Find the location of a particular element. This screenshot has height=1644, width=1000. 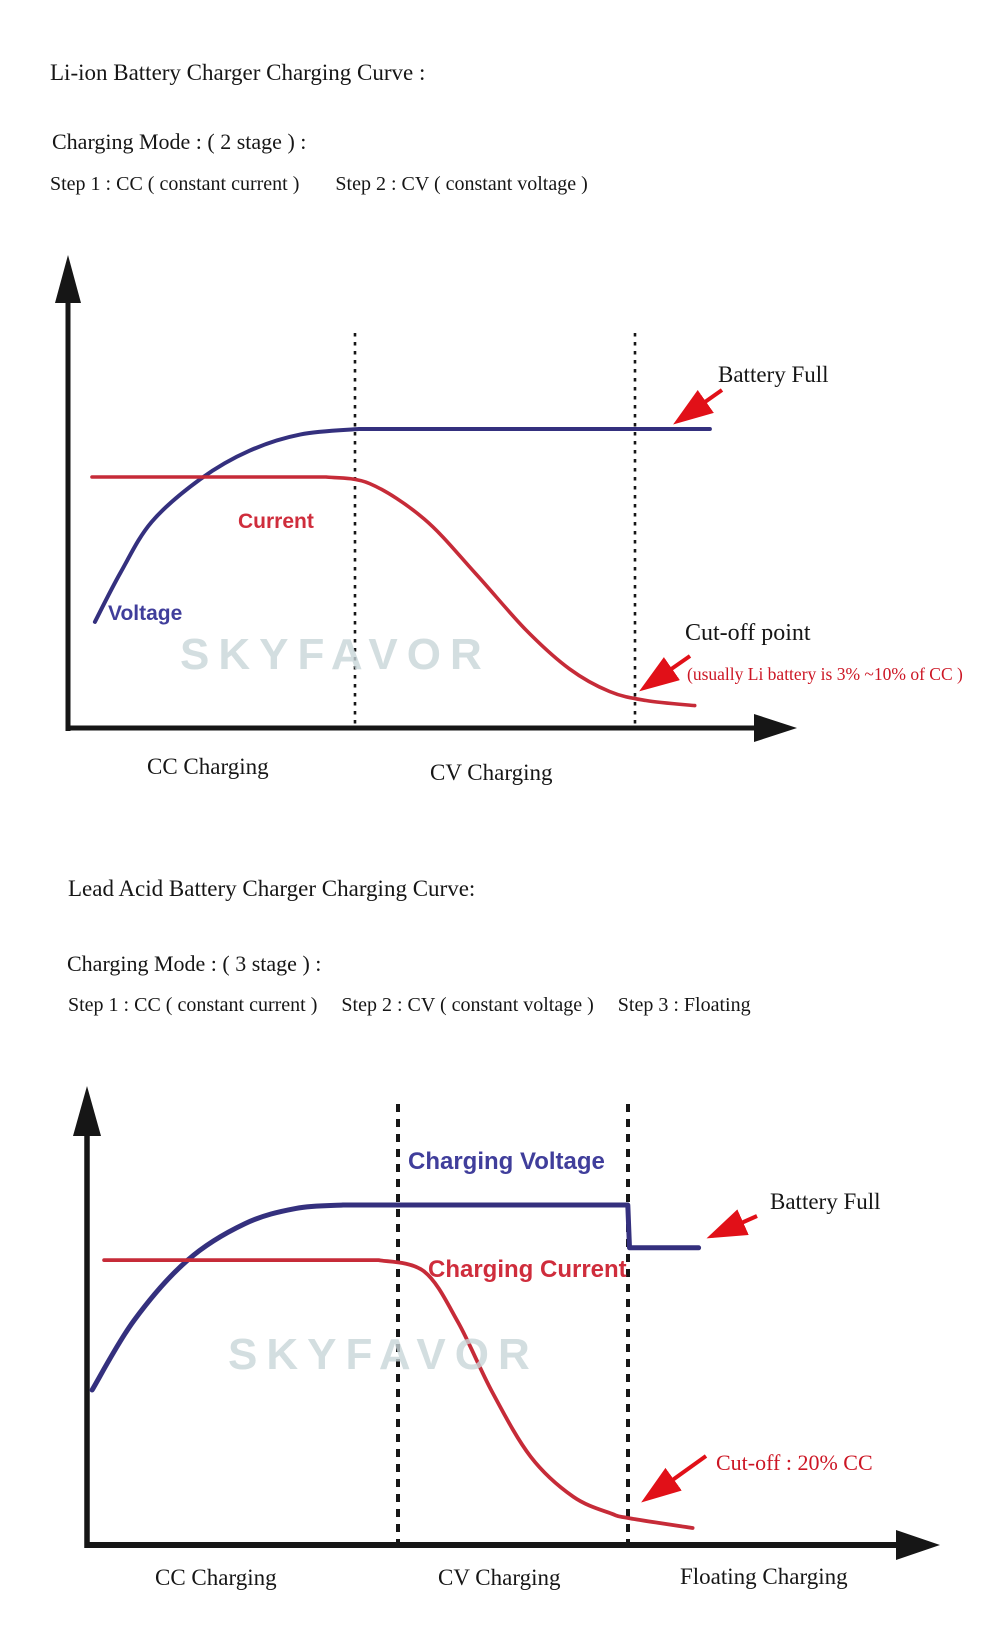

floating-charging-label: Floating Charging is located at coordinates (764, 1576).